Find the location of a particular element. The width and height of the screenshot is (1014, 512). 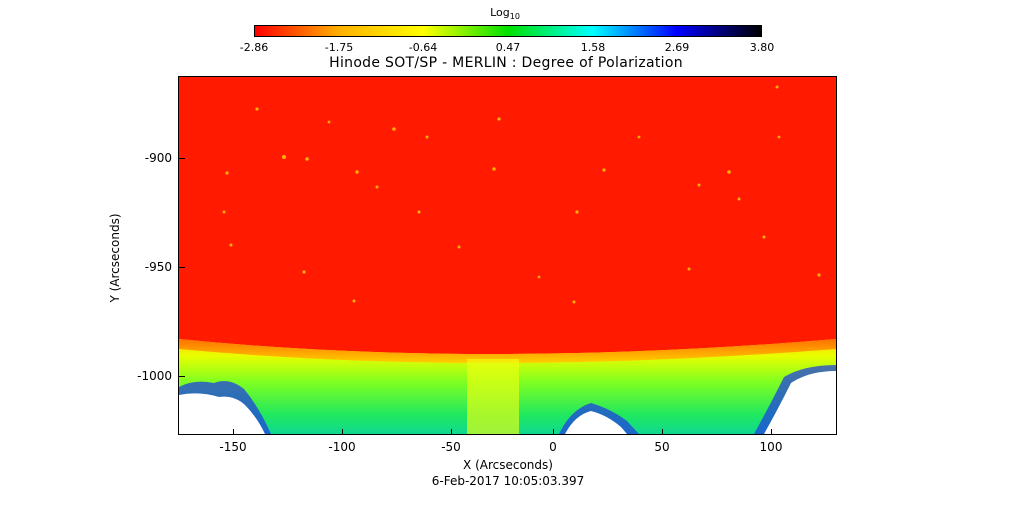

x-tick-label: -50 is located at coordinates (451, 447).